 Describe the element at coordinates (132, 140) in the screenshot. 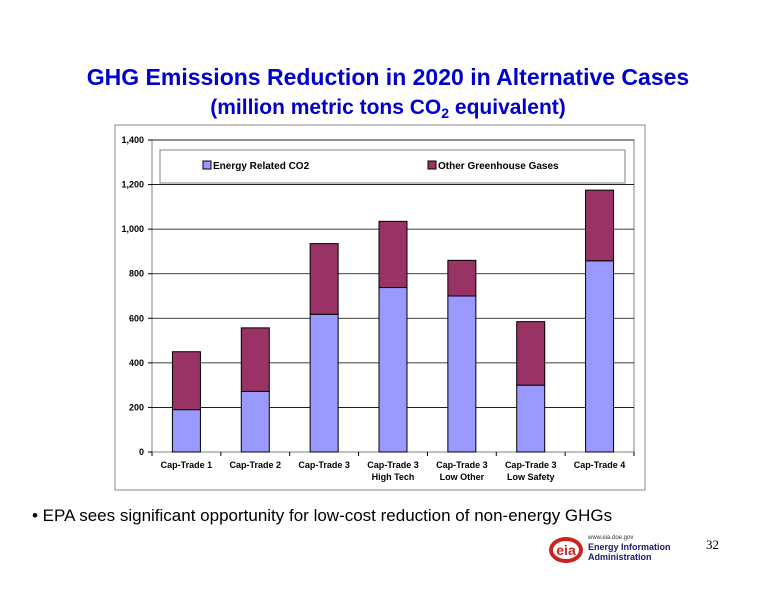

I see `y-tick-label: 1,400` at that location.